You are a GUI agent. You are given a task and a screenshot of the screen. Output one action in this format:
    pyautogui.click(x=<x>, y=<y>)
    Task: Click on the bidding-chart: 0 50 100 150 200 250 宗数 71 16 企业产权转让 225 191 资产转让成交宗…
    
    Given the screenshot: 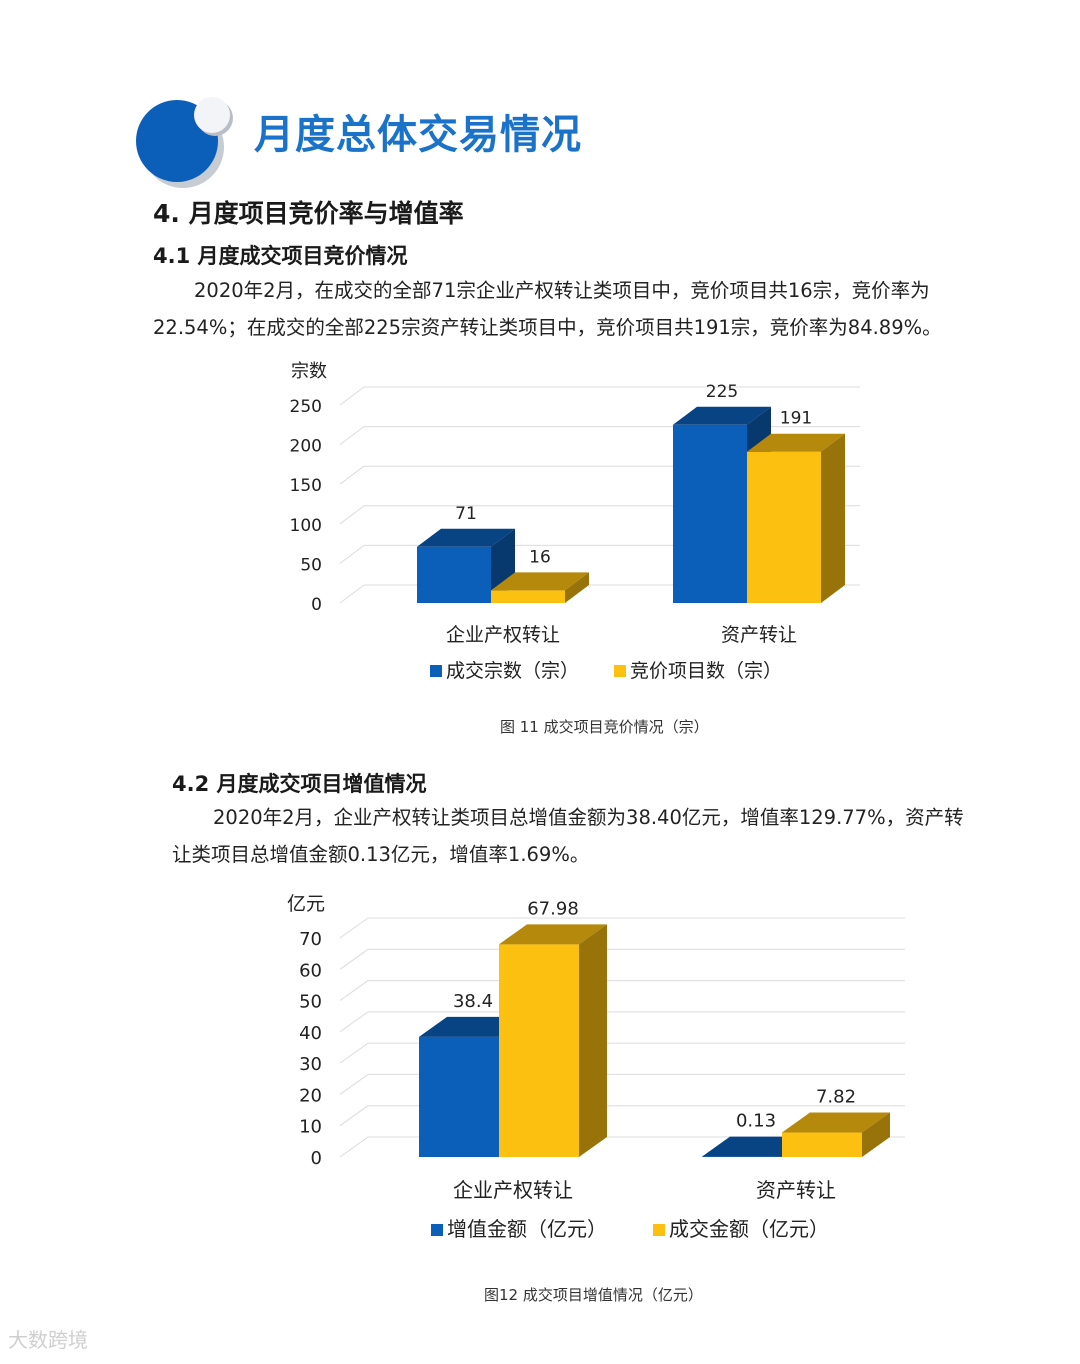 What is the action you would take?
    pyautogui.click(x=575, y=521)
    